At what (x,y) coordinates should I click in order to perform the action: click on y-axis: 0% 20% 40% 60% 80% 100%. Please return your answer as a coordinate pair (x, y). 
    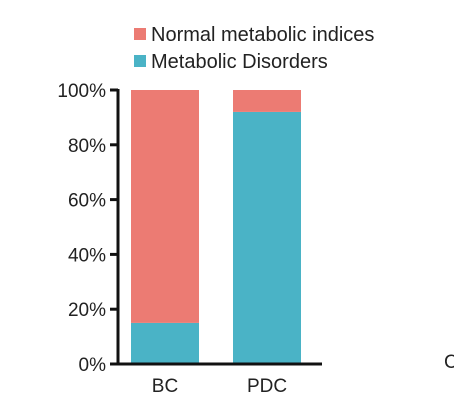
    Looking at the image, I should click on (88, 228).